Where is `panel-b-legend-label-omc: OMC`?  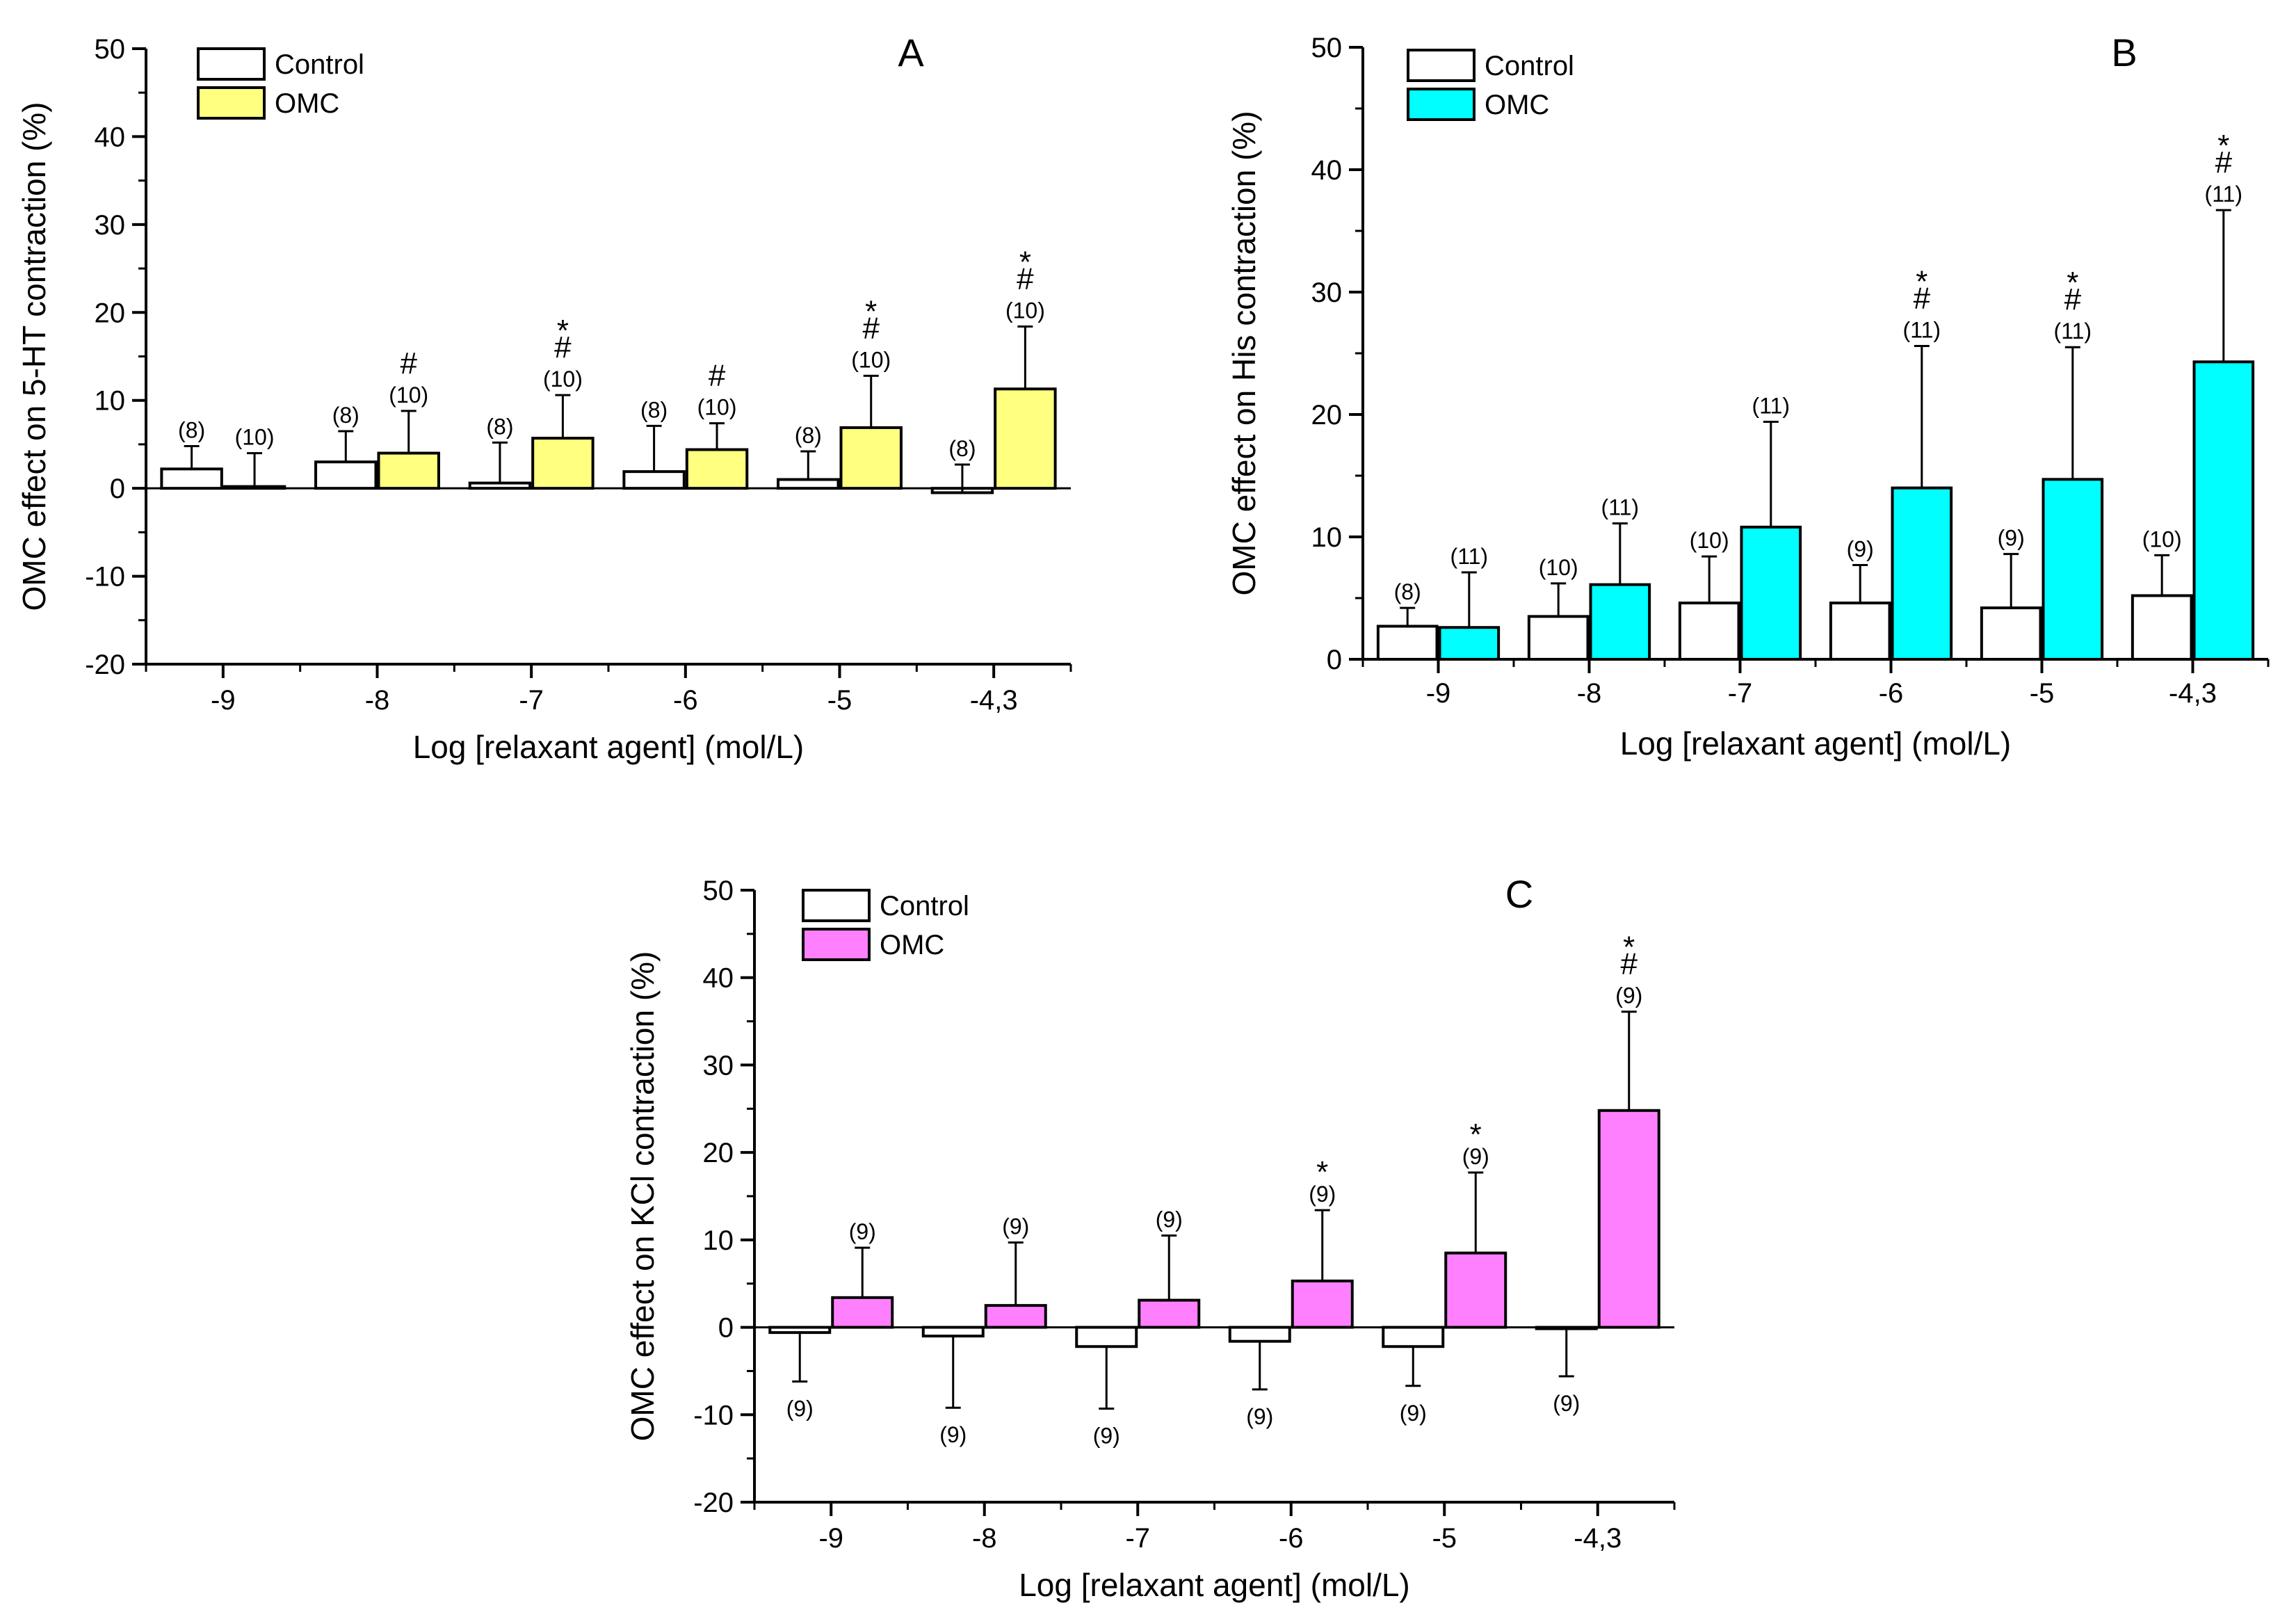 panel-b-legend-label-omc: OMC is located at coordinates (1517, 105).